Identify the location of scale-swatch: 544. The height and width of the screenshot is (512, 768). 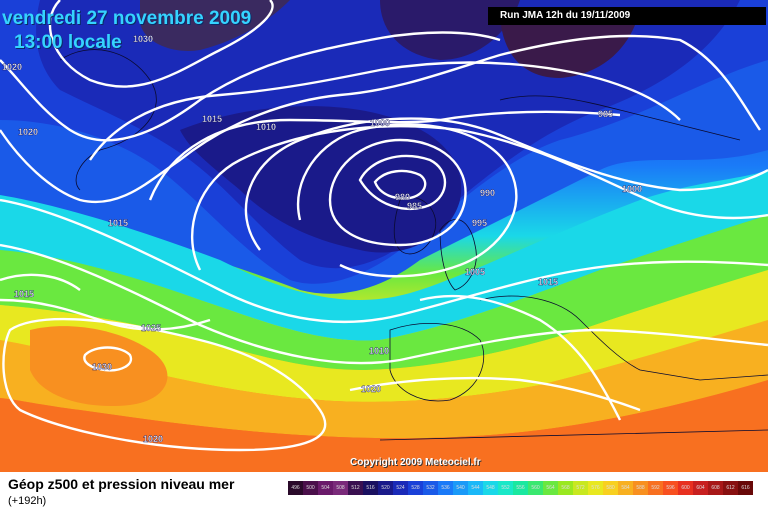
(475, 488).